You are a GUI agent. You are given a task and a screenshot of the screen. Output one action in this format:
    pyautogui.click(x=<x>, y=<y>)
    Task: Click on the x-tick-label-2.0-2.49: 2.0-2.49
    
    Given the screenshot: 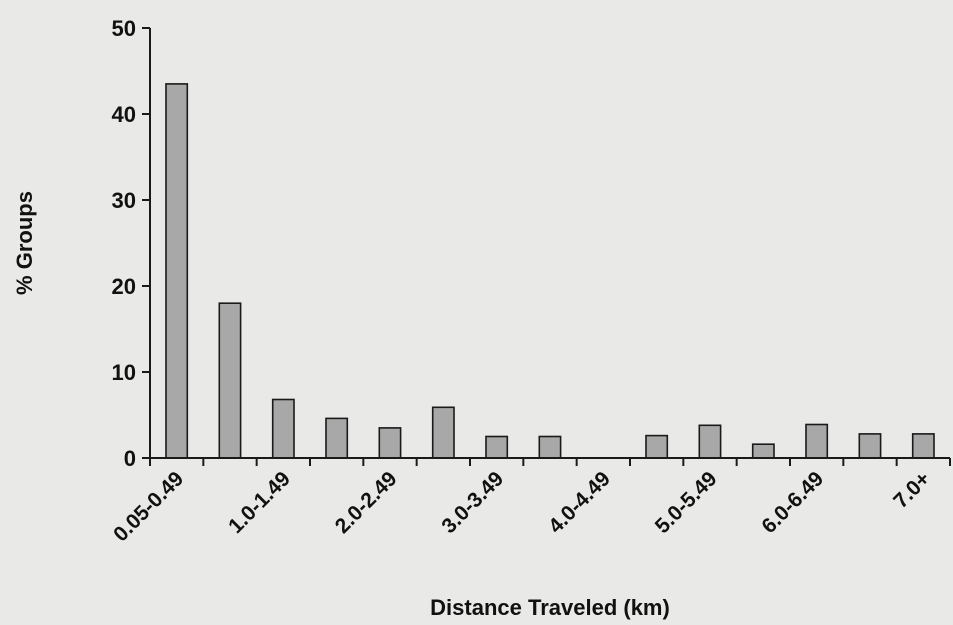 What is the action you would take?
    pyautogui.click(x=366, y=502)
    